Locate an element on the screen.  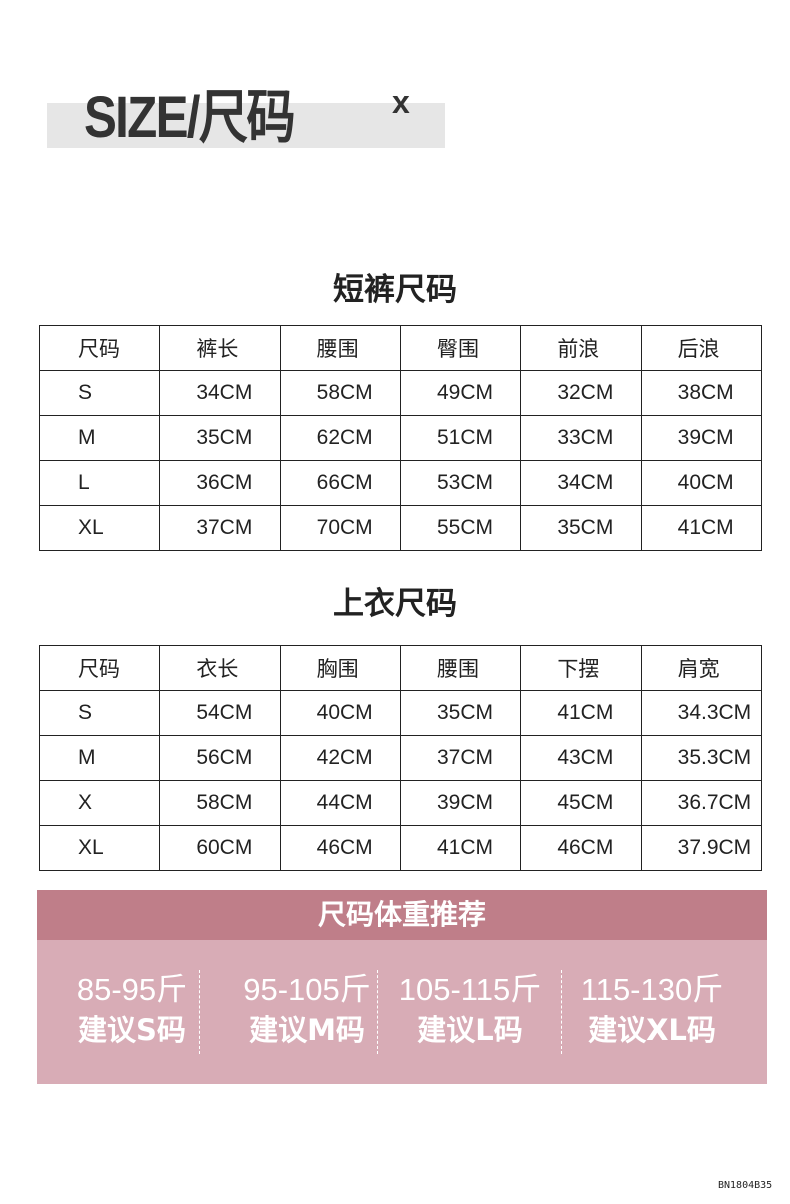
table-cell: 43CM is located at coordinates (581, 758).